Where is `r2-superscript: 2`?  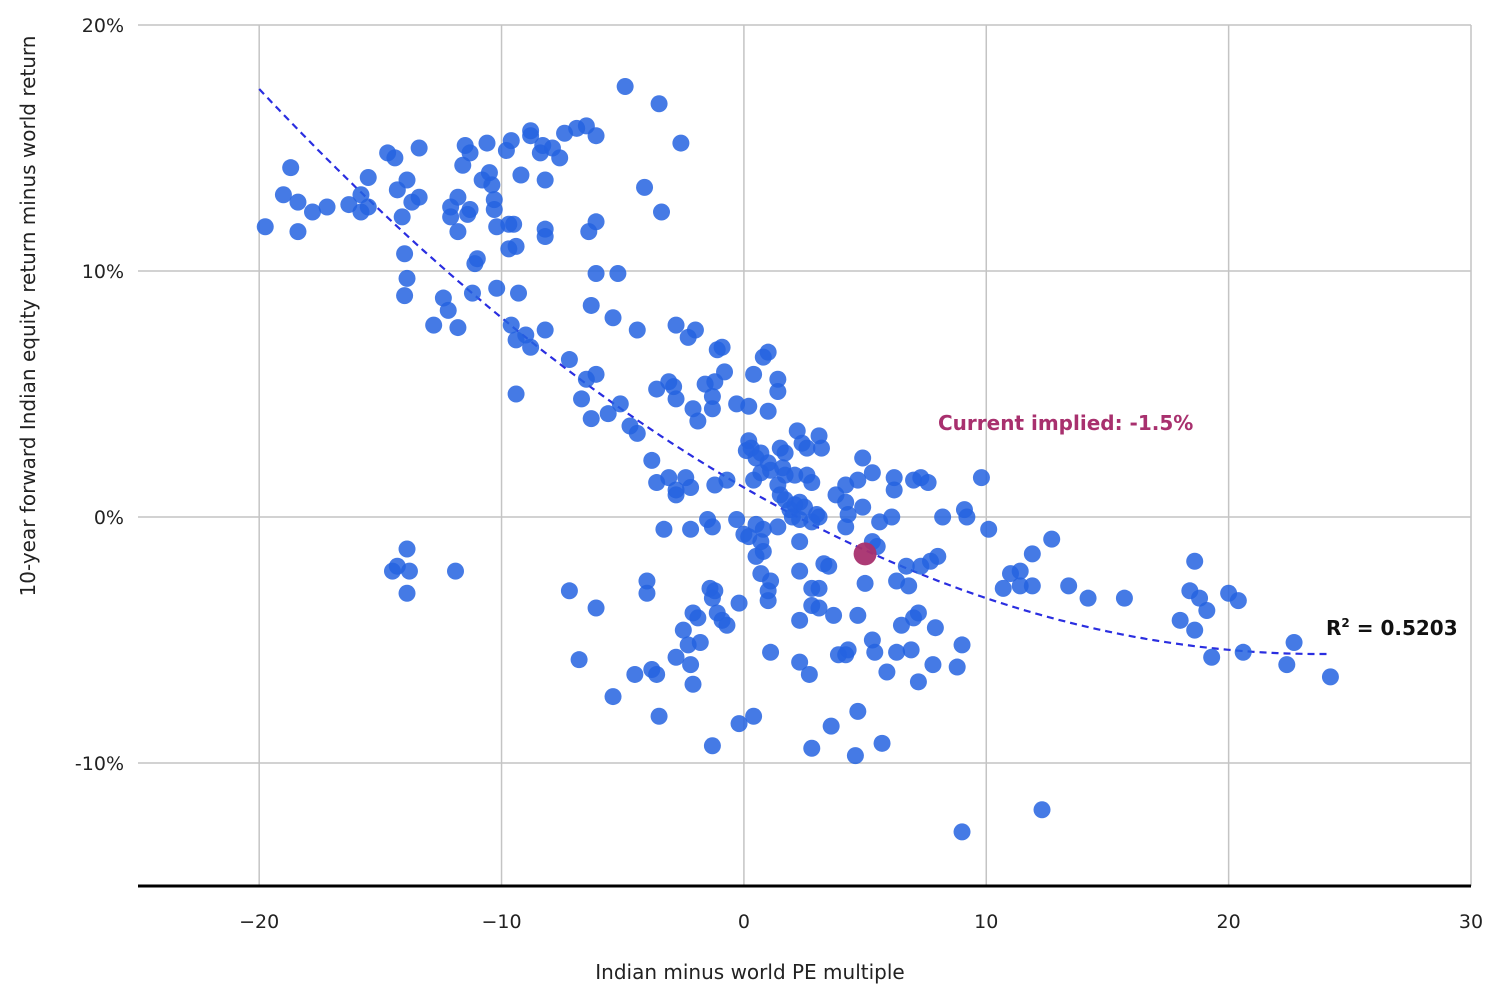
r2-superscript: 2 is located at coordinates (1345, 623).